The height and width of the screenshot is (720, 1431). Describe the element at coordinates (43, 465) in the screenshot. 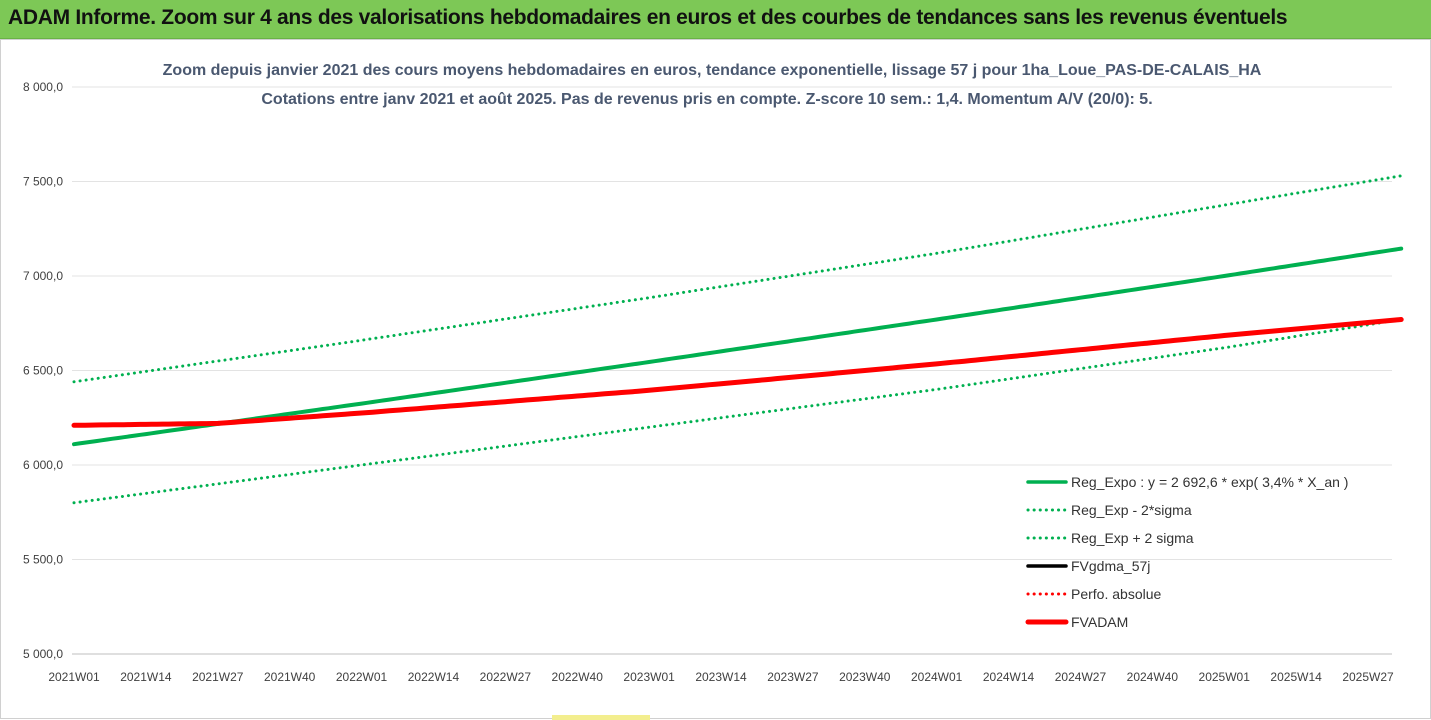

I see `y-tick-label: 6 000,0` at that location.